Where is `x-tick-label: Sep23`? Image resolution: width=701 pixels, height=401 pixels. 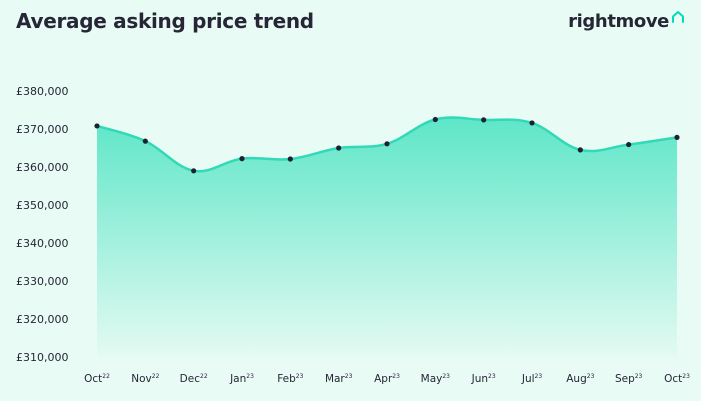 x-tick-label: Sep23 is located at coordinates (629, 379).